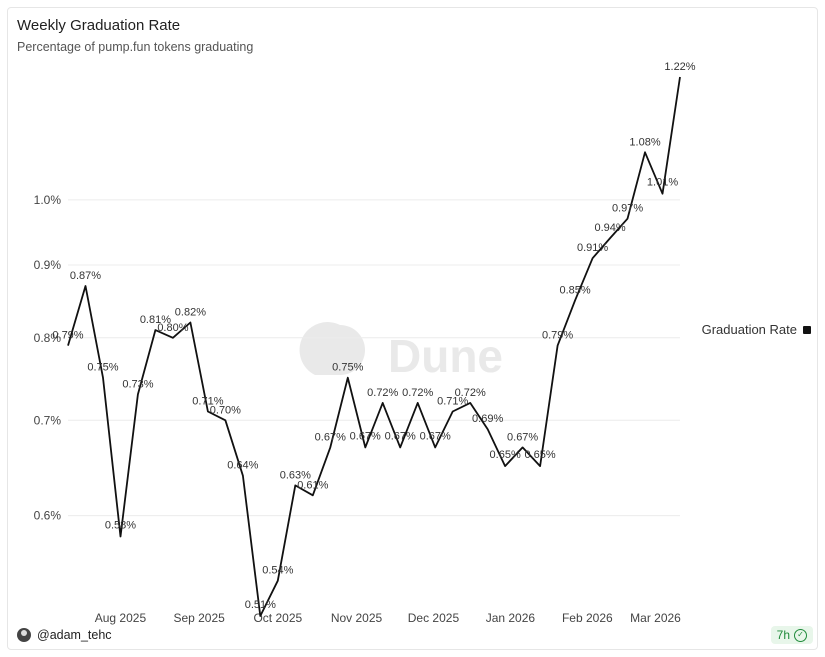 The image size is (825, 657). What do you see at coordinates (312, 485) in the screenshot?
I see `data-label: 0.61%` at bounding box center [312, 485].